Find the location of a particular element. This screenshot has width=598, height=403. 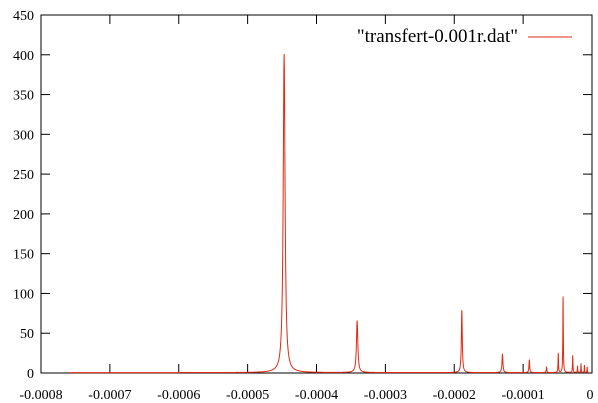

x-tick-label: -0.0007 is located at coordinates (109, 395).